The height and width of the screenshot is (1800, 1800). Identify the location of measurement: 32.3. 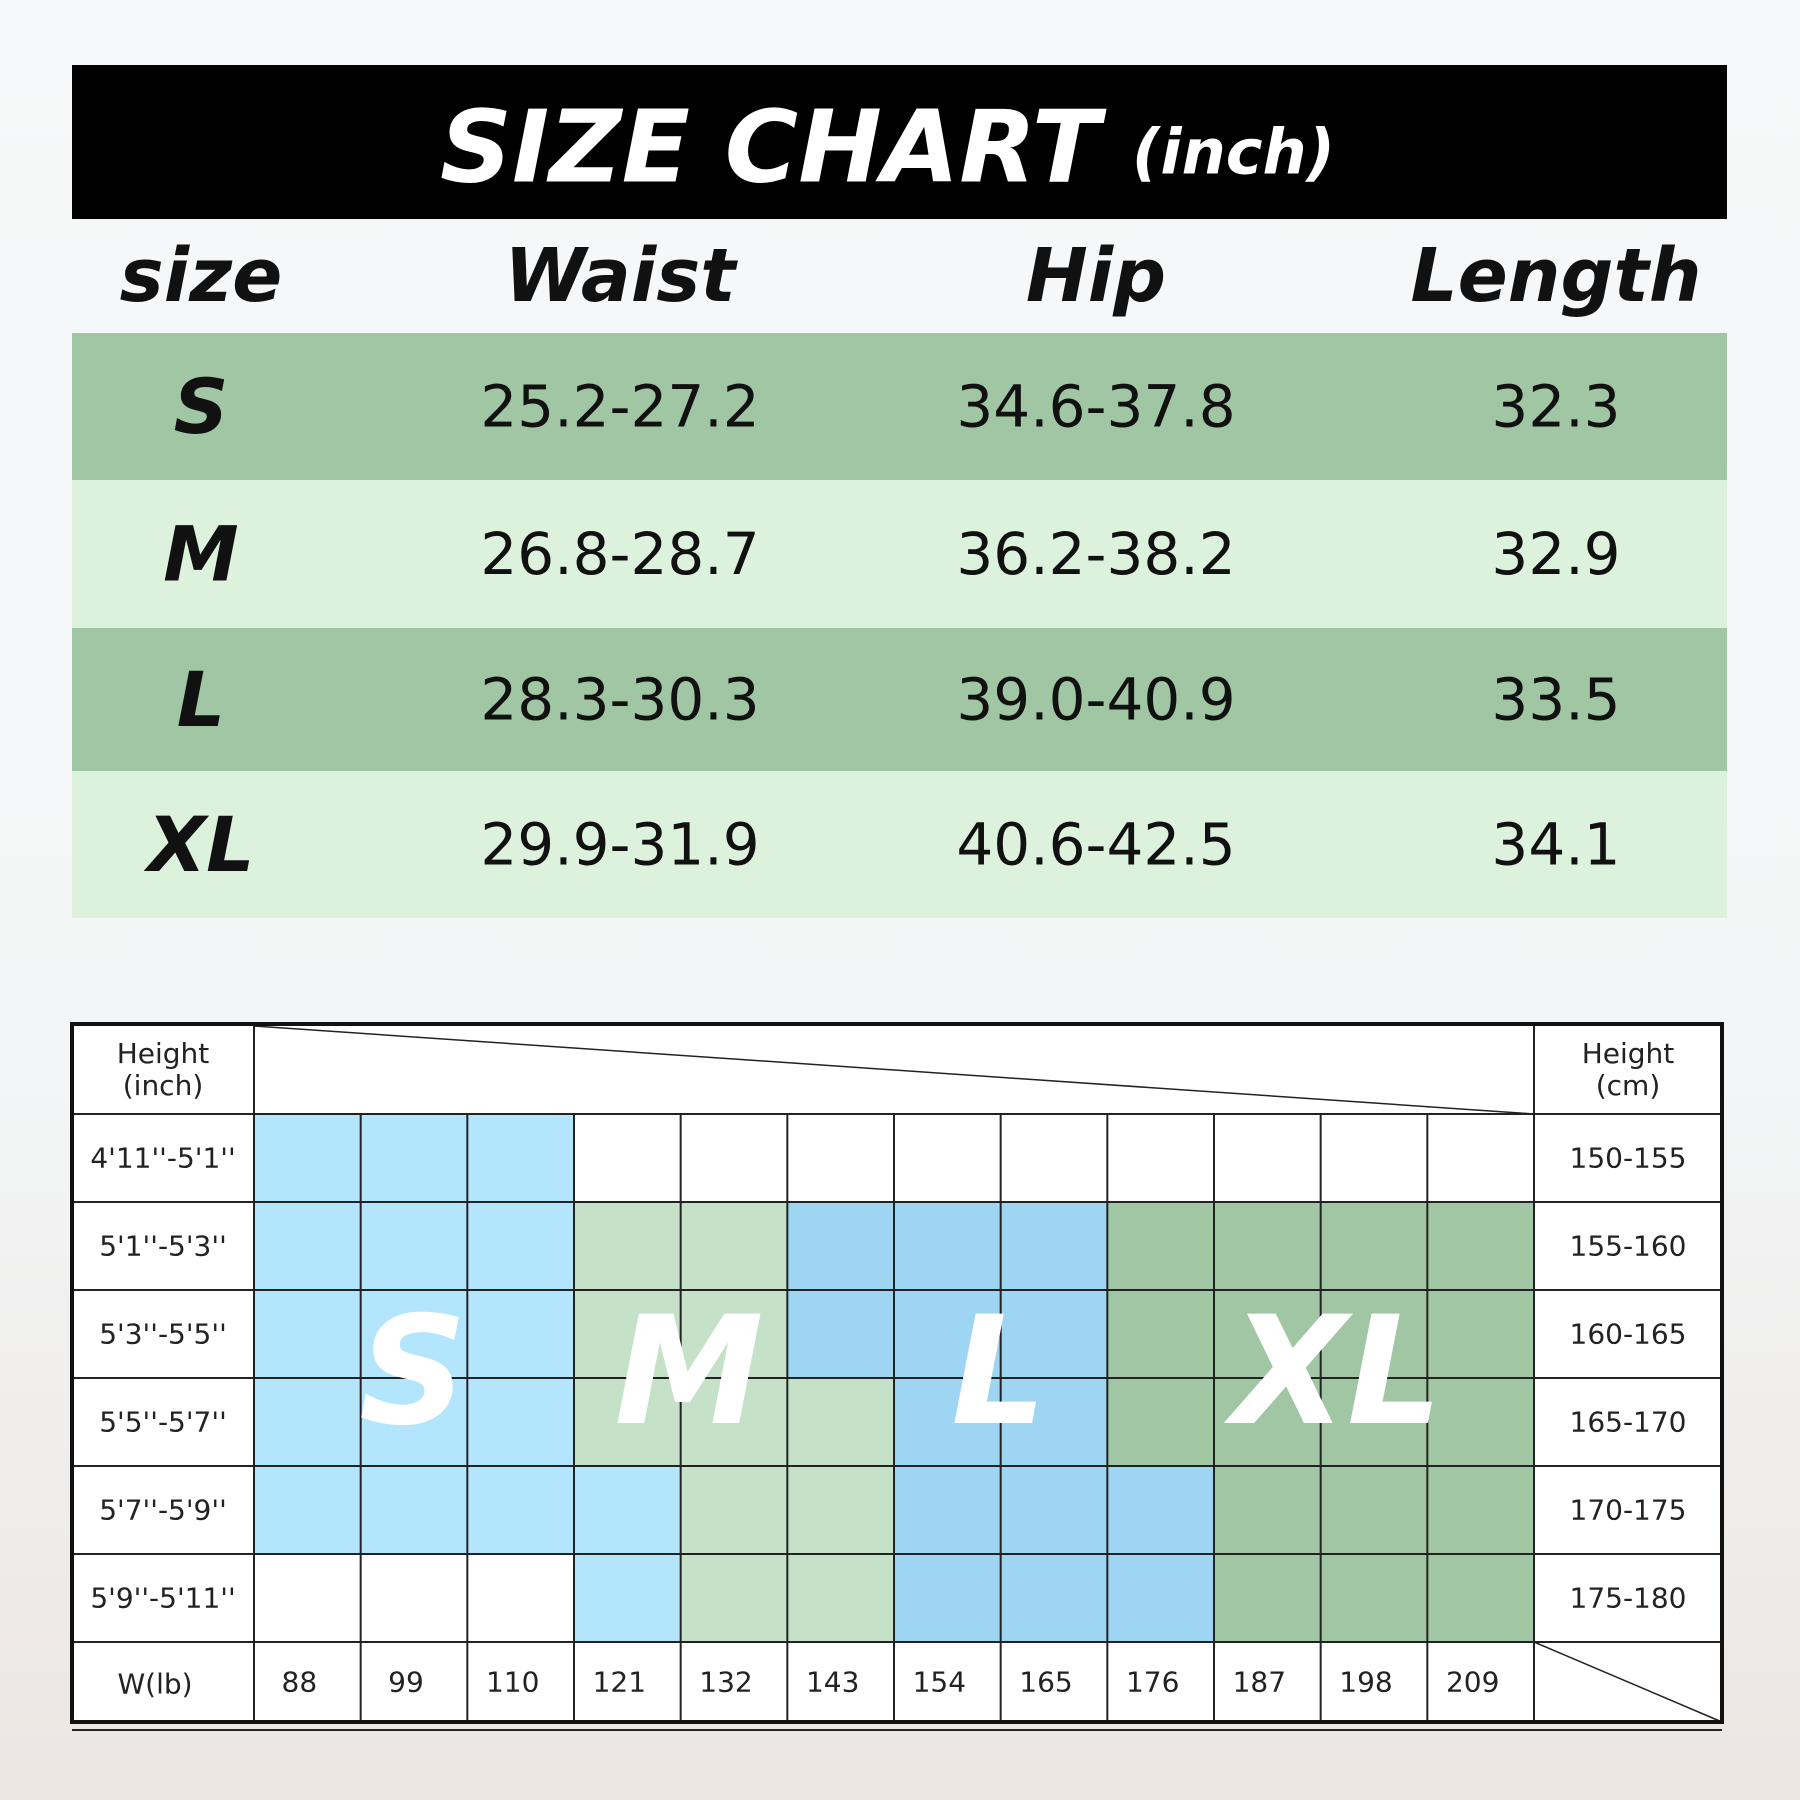
(1555, 407).